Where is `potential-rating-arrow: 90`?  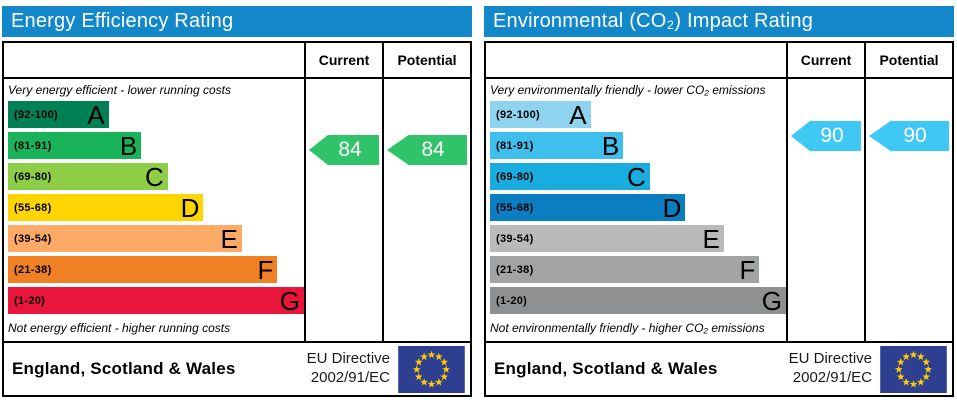 potential-rating-arrow: 90 is located at coordinates (909, 136).